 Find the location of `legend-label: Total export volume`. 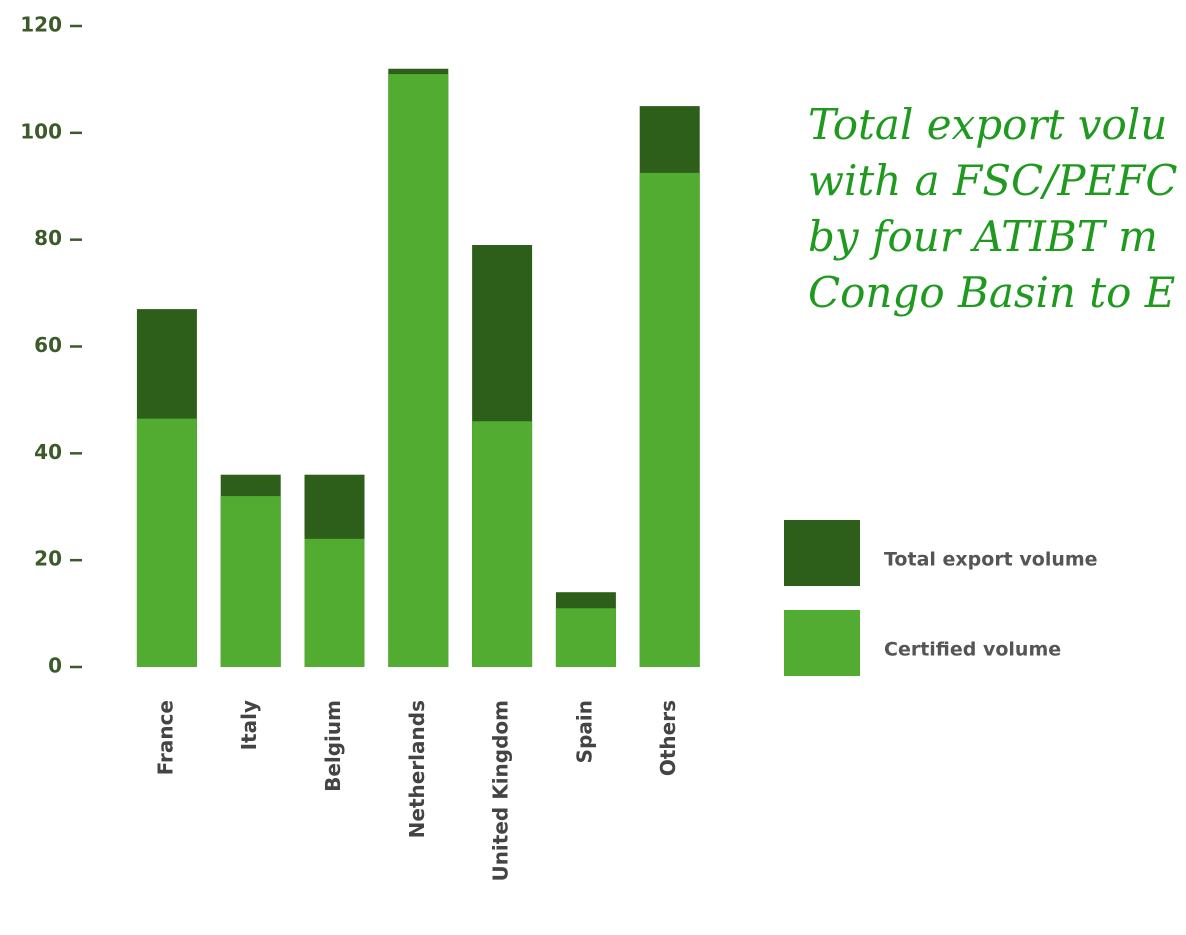

legend-label: Total export volume is located at coordinates (991, 560).